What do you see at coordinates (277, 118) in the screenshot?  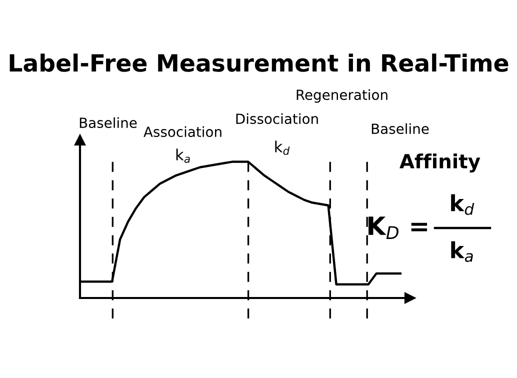 I see `text: Dissociation` at bounding box center [277, 118].